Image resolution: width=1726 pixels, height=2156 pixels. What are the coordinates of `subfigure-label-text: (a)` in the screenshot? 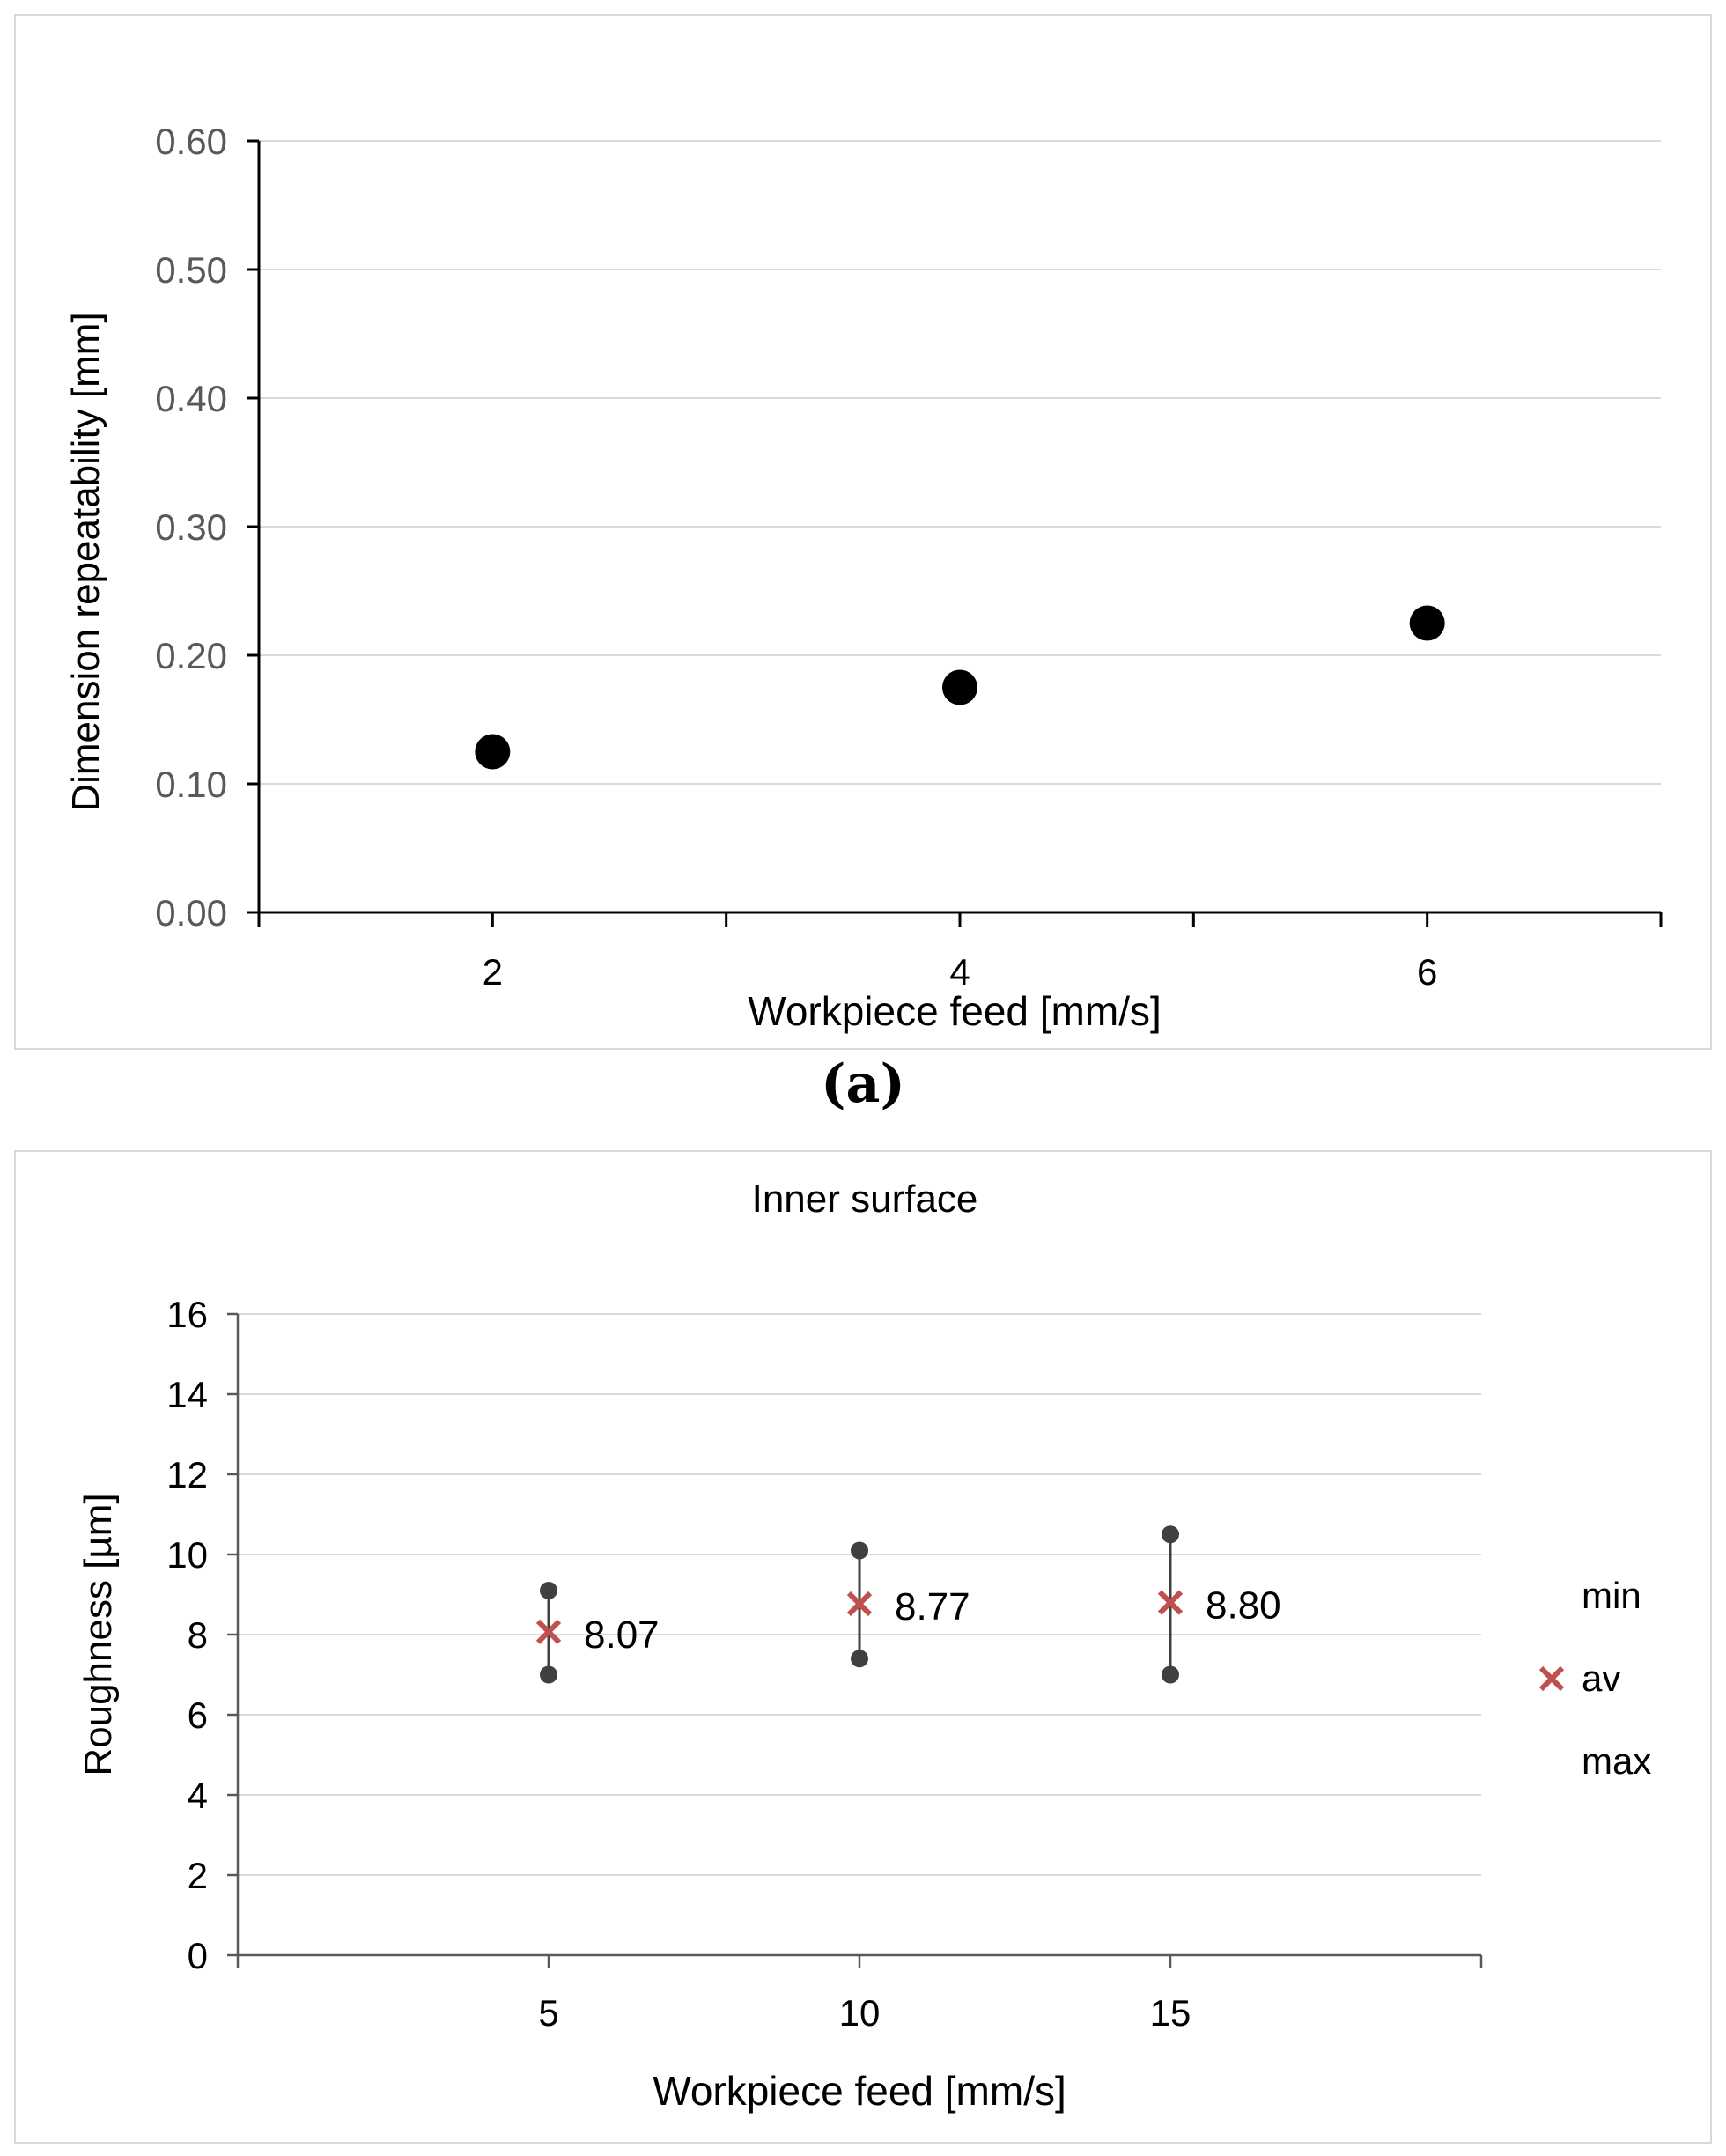 It's located at (863, 1084).